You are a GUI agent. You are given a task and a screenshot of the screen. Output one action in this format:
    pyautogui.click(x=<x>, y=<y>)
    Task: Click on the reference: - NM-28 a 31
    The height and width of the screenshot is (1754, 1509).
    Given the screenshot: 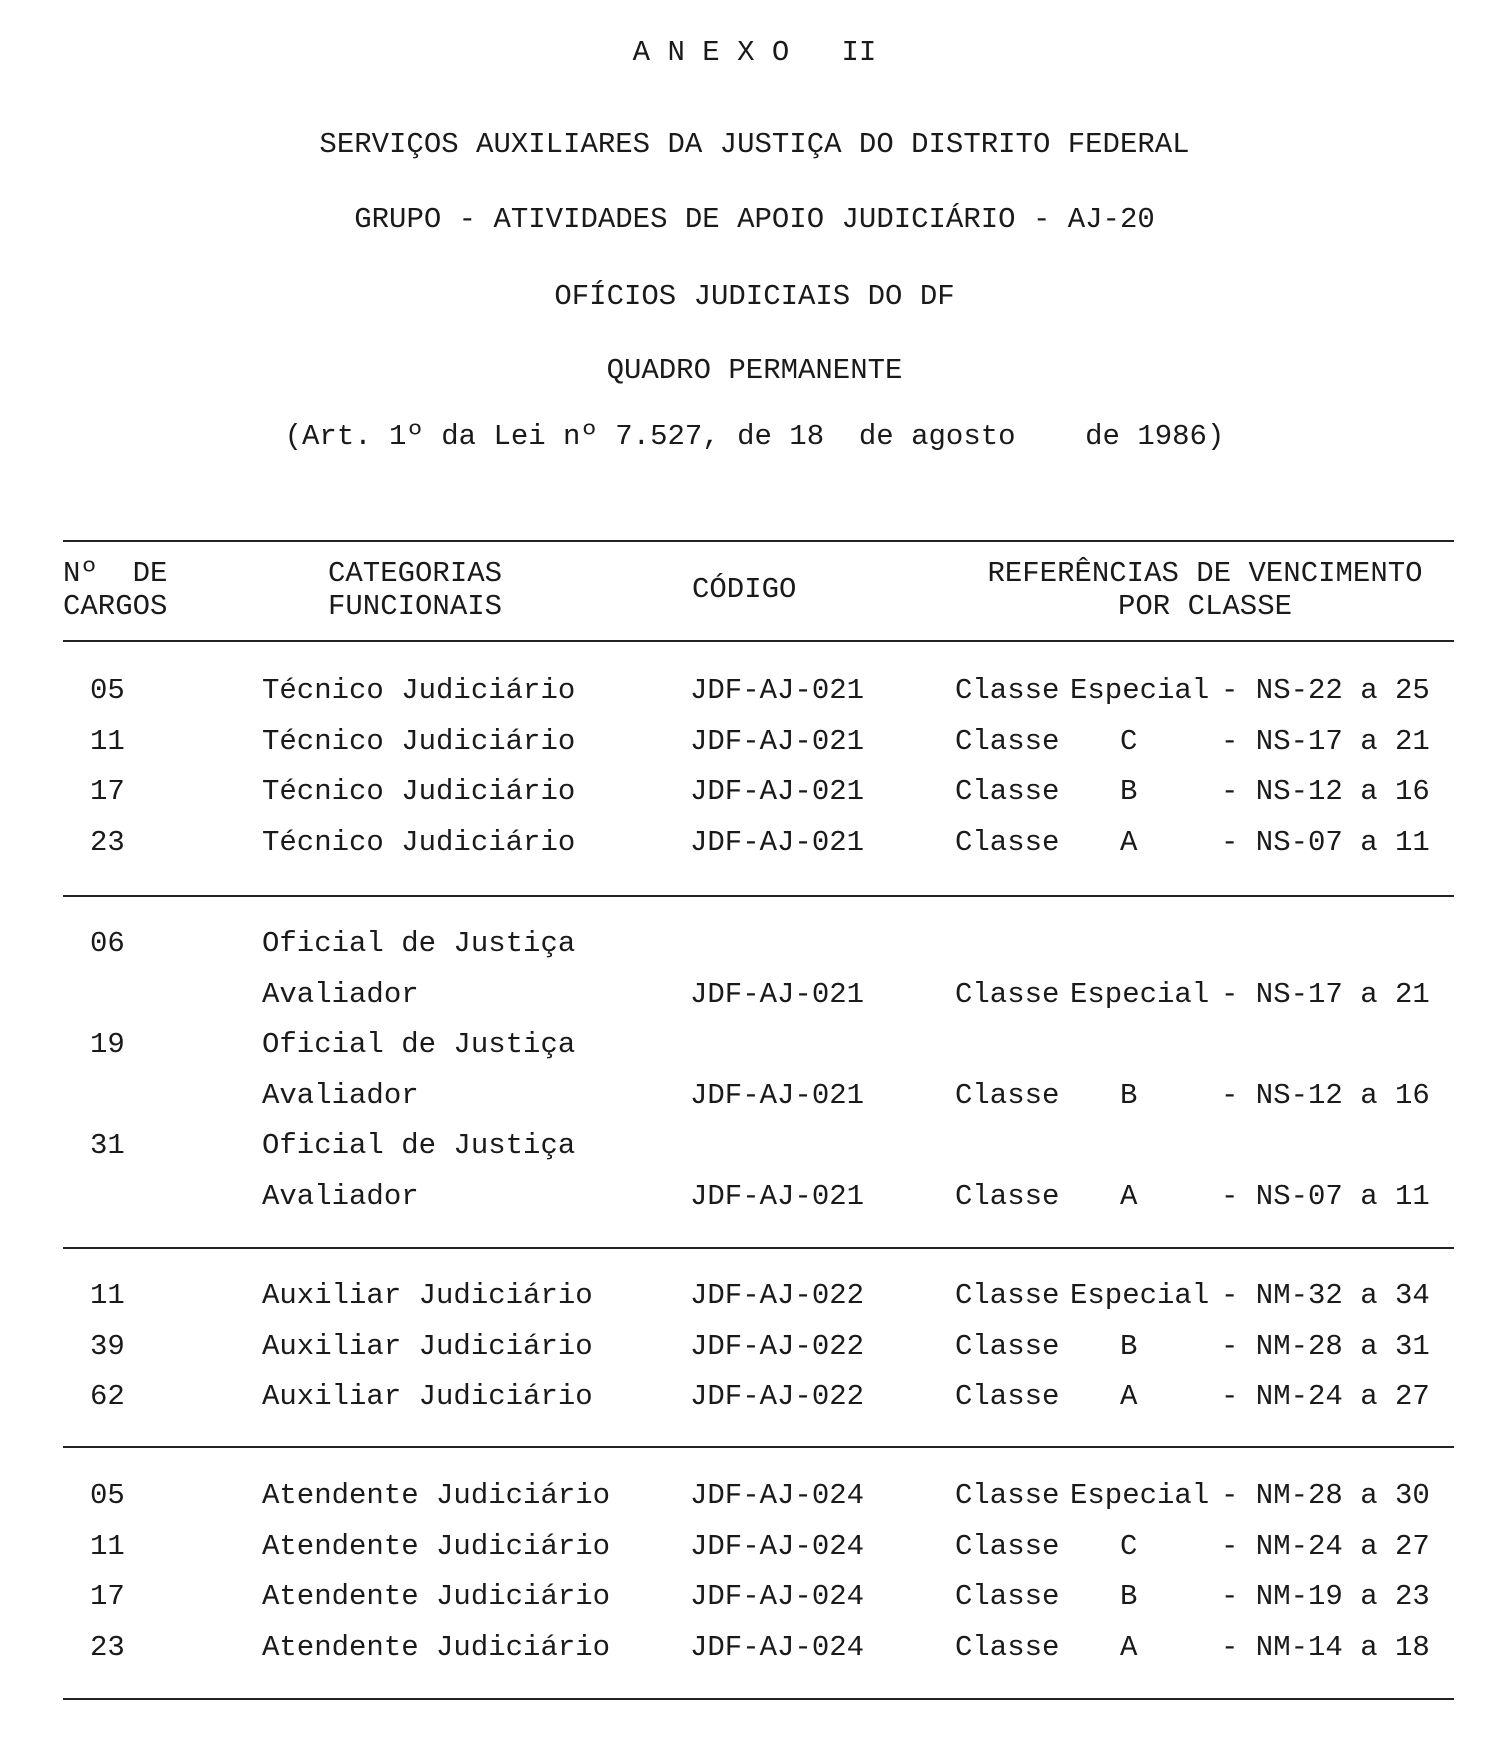 What is the action you would take?
    pyautogui.click(x=1325, y=1346)
    